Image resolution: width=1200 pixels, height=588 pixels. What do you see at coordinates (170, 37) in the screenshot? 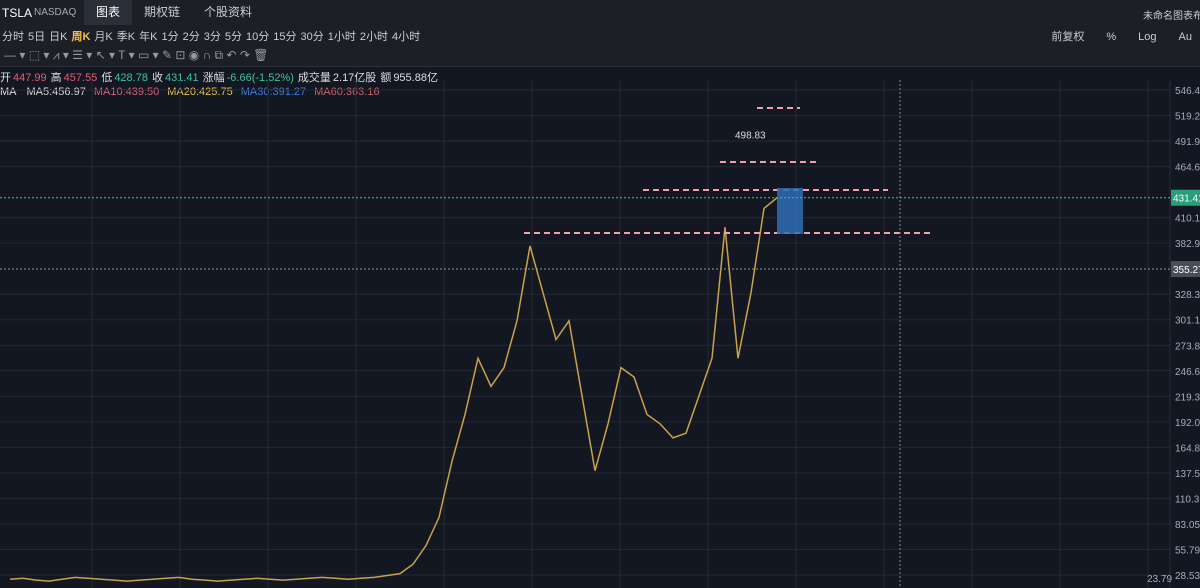
I see `period: 1分` at bounding box center [170, 37].